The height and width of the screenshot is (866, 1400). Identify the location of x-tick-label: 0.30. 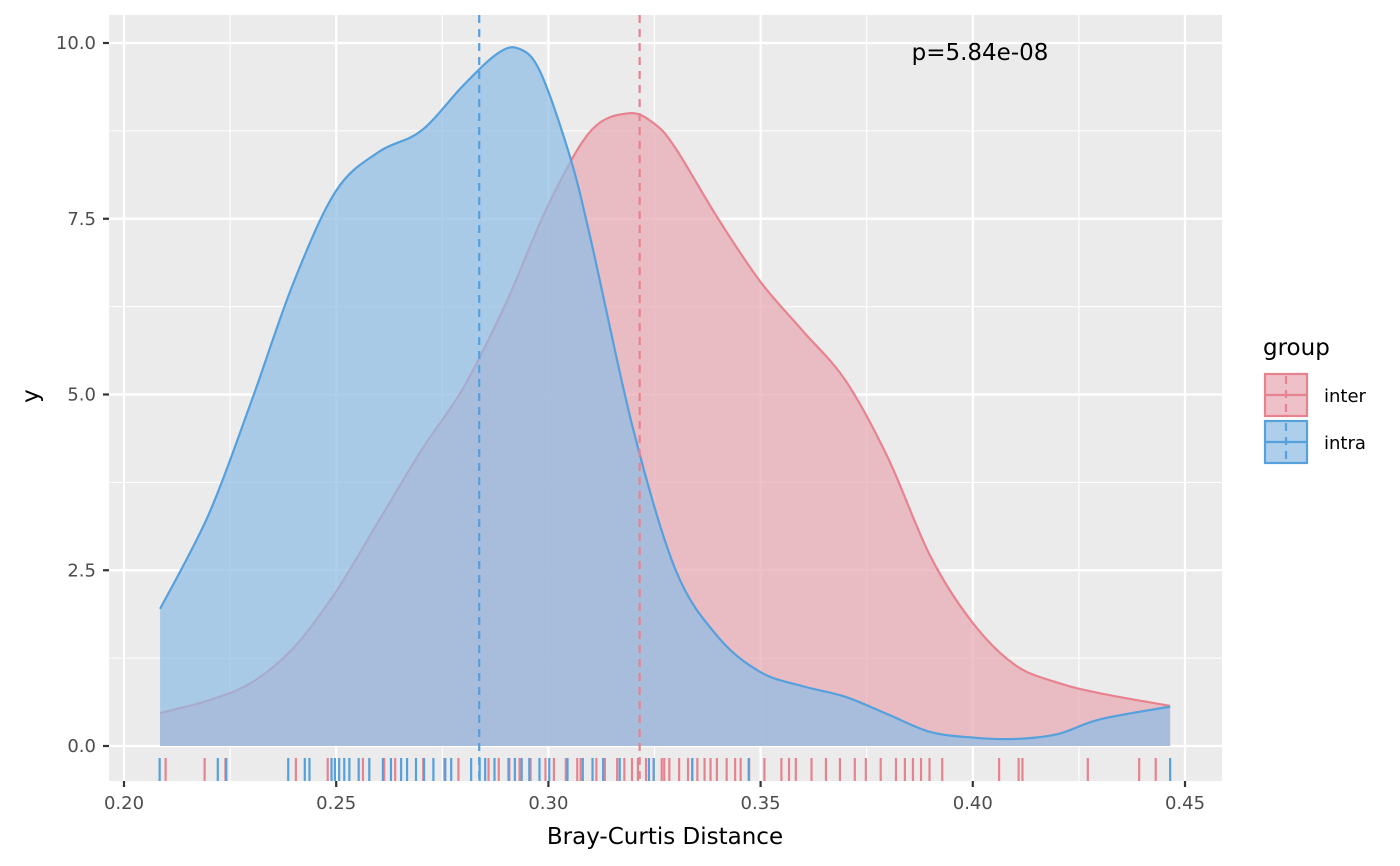
(548, 803).